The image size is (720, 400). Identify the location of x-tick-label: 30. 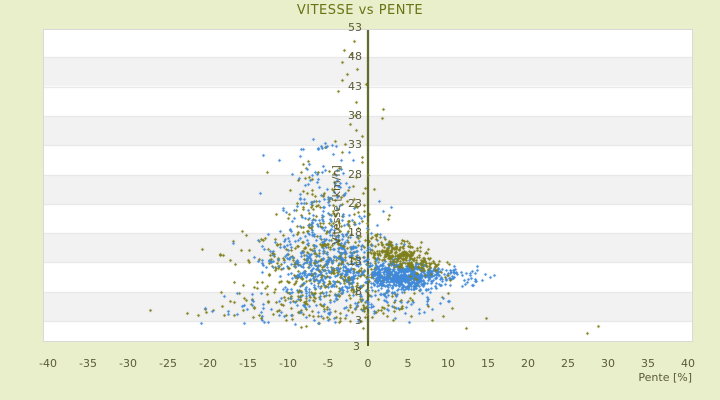
(608, 363).